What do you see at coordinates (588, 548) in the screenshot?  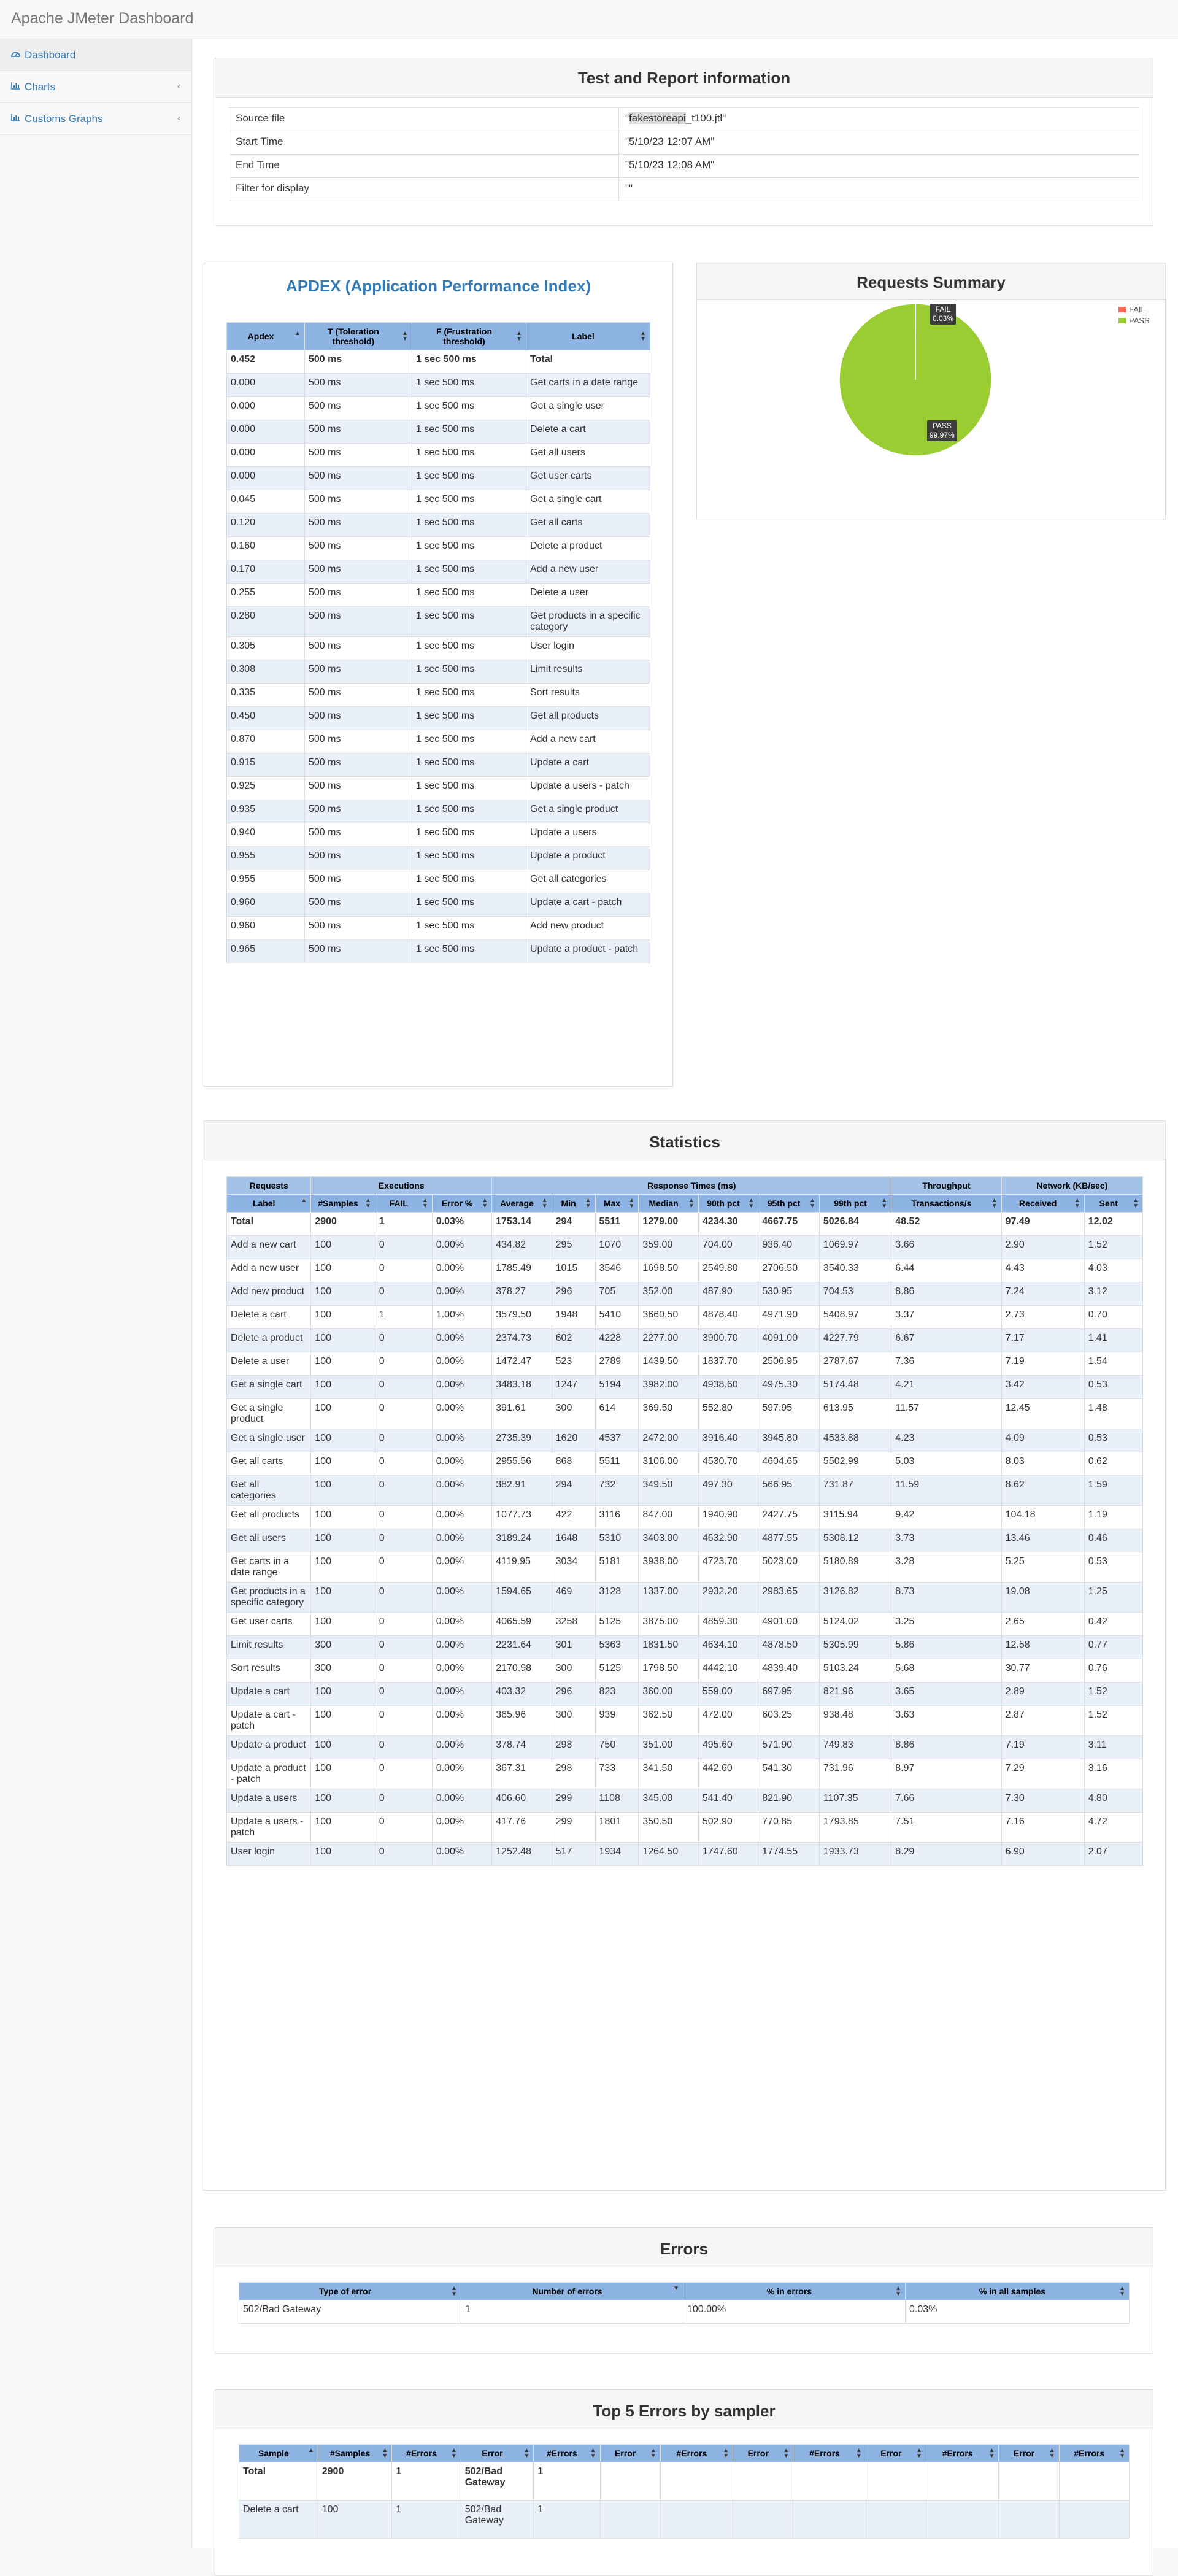 I see `table-cell: Delete a product` at bounding box center [588, 548].